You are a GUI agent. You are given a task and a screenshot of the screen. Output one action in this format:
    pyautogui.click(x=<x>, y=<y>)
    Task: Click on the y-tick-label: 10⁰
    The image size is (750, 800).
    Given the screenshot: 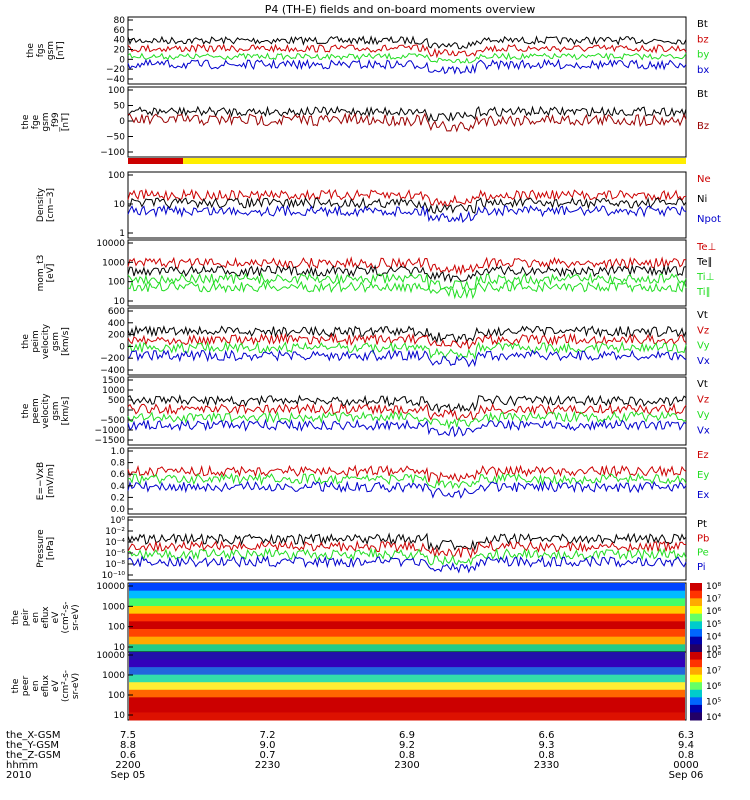 What is the action you would take?
    pyautogui.click(x=117, y=521)
    